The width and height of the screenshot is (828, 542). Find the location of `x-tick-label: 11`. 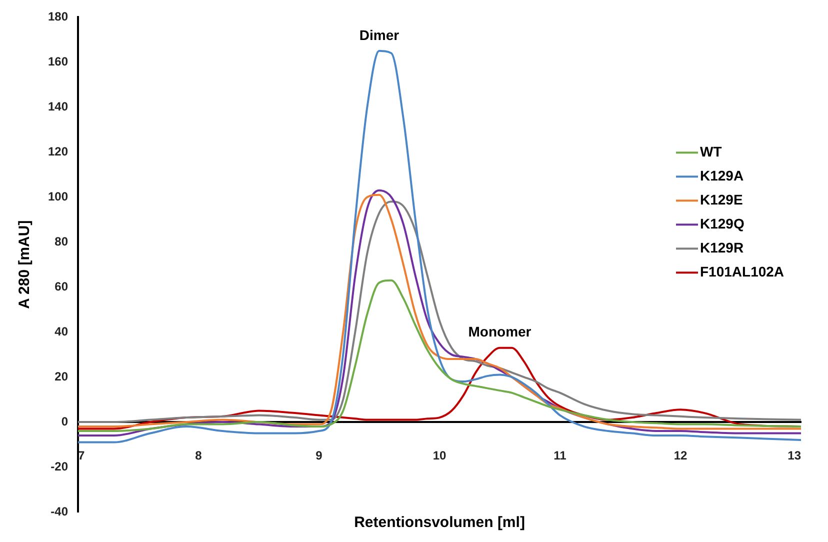

x-tick-label: 11 is located at coordinates (560, 455).